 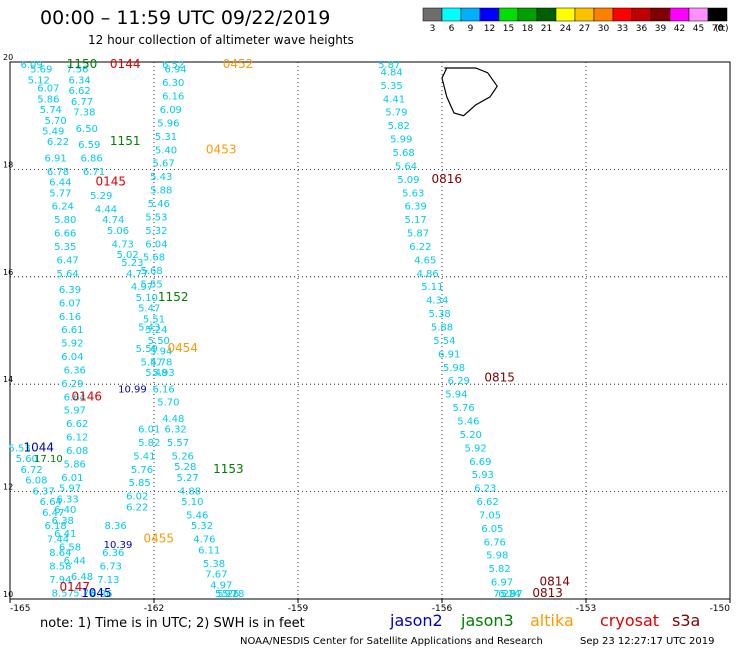 What do you see at coordinates (60, 580) in the screenshot?
I see `swh-value-label: 7.94` at bounding box center [60, 580].